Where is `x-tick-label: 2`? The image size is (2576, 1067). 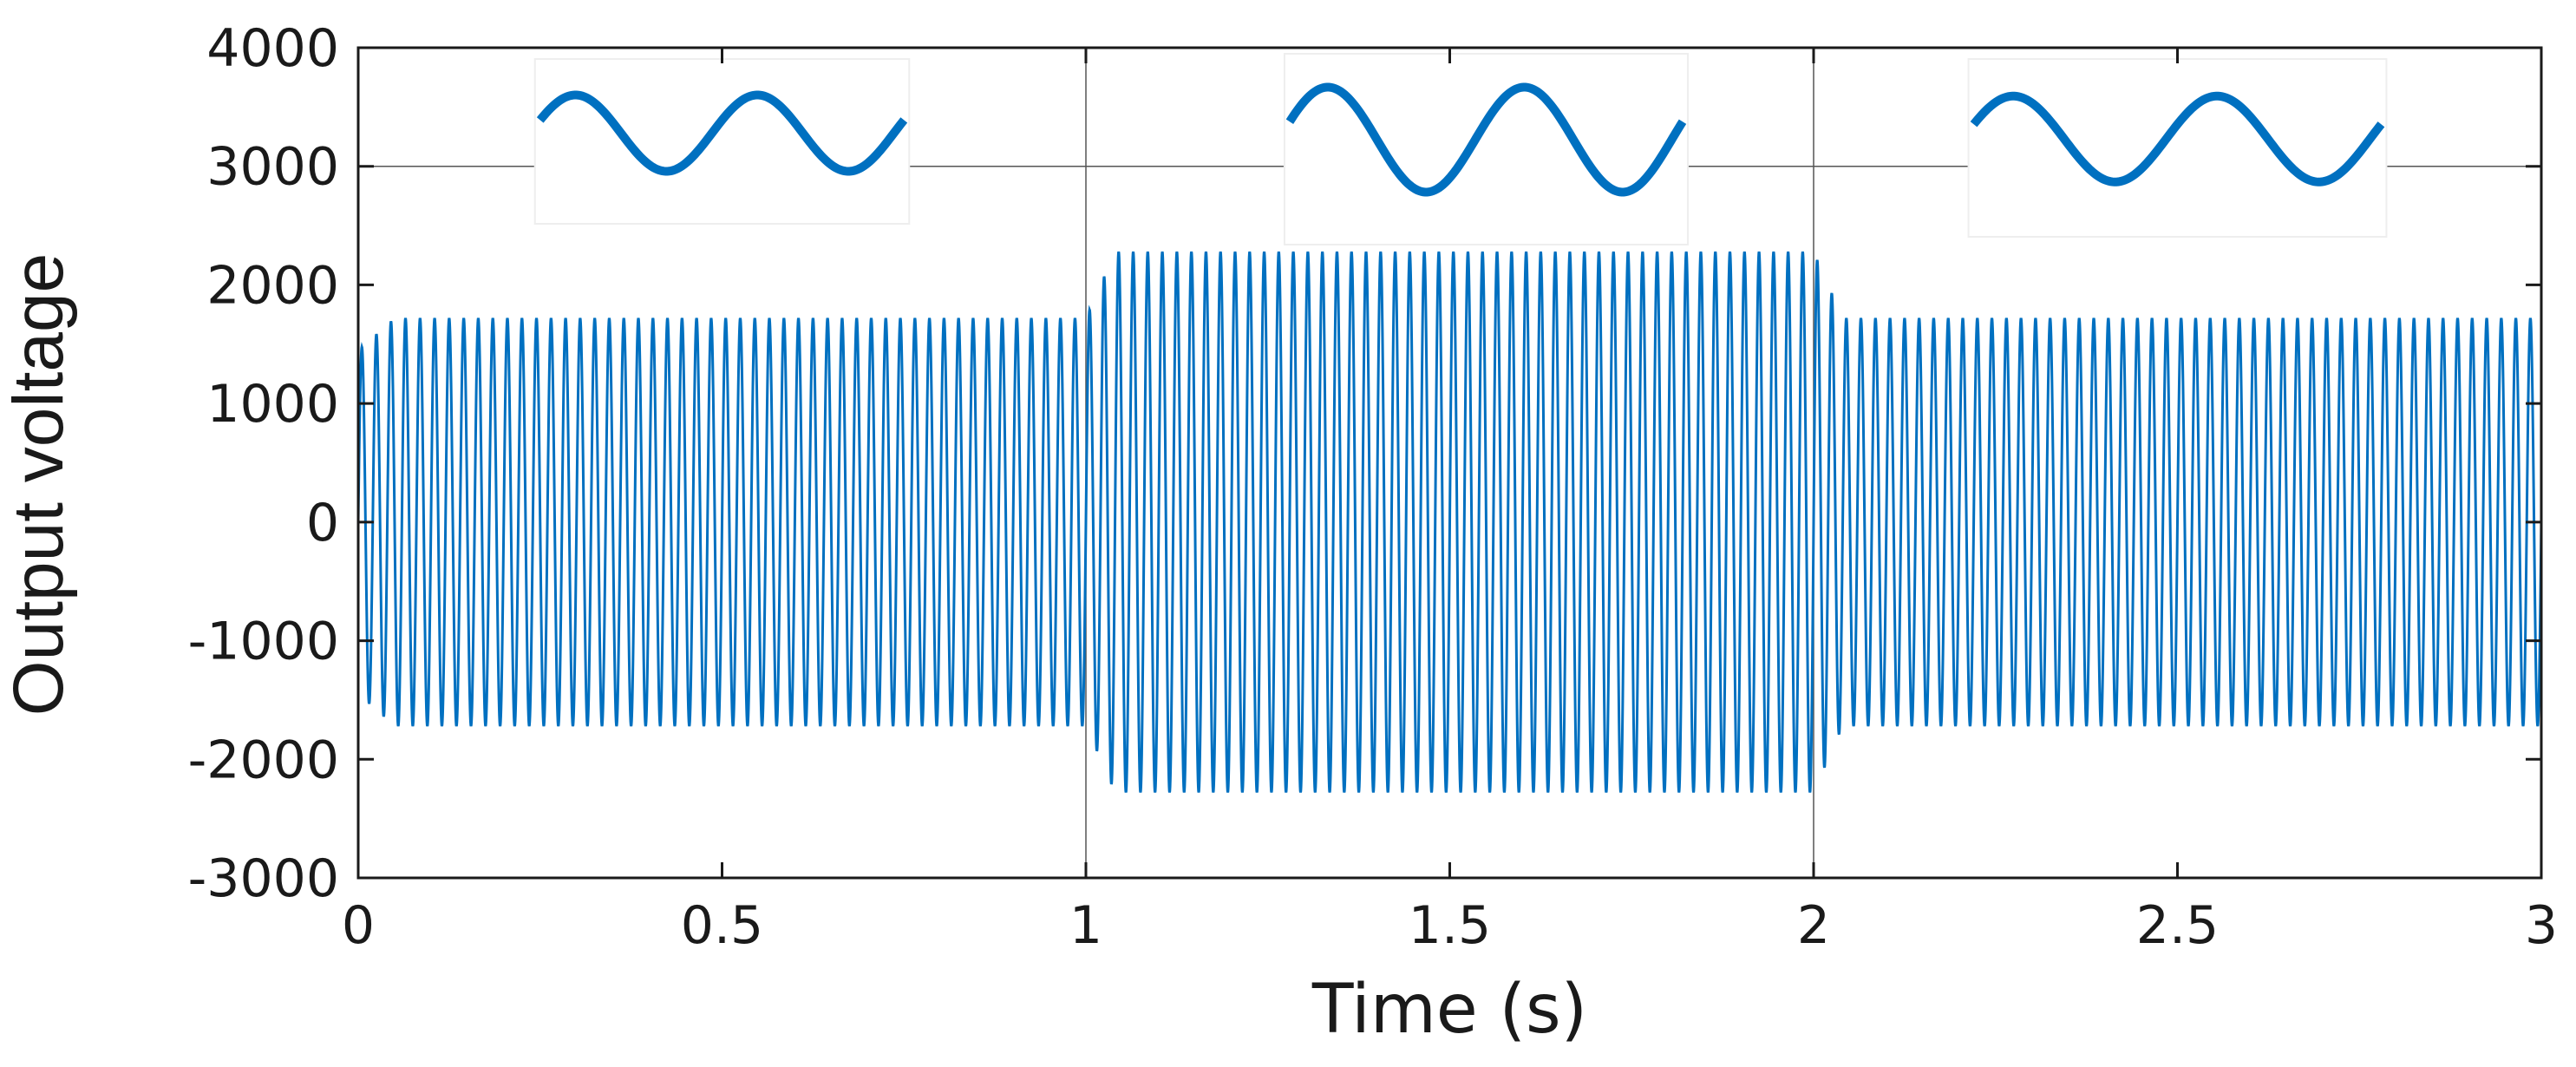
x-tick-label: 2 is located at coordinates (1813, 925).